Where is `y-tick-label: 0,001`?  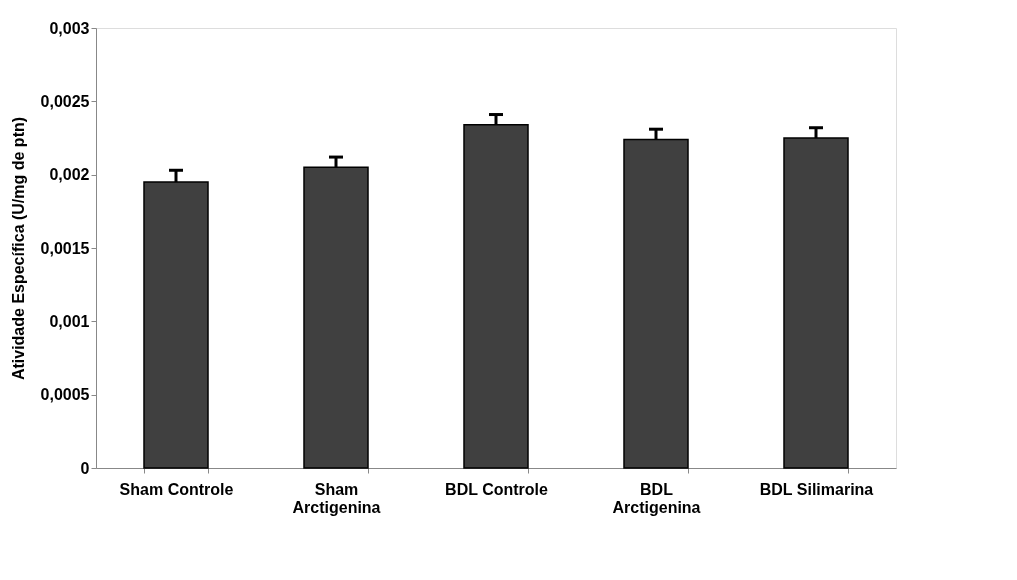 y-tick-label: 0,001 is located at coordinates (69, 321).